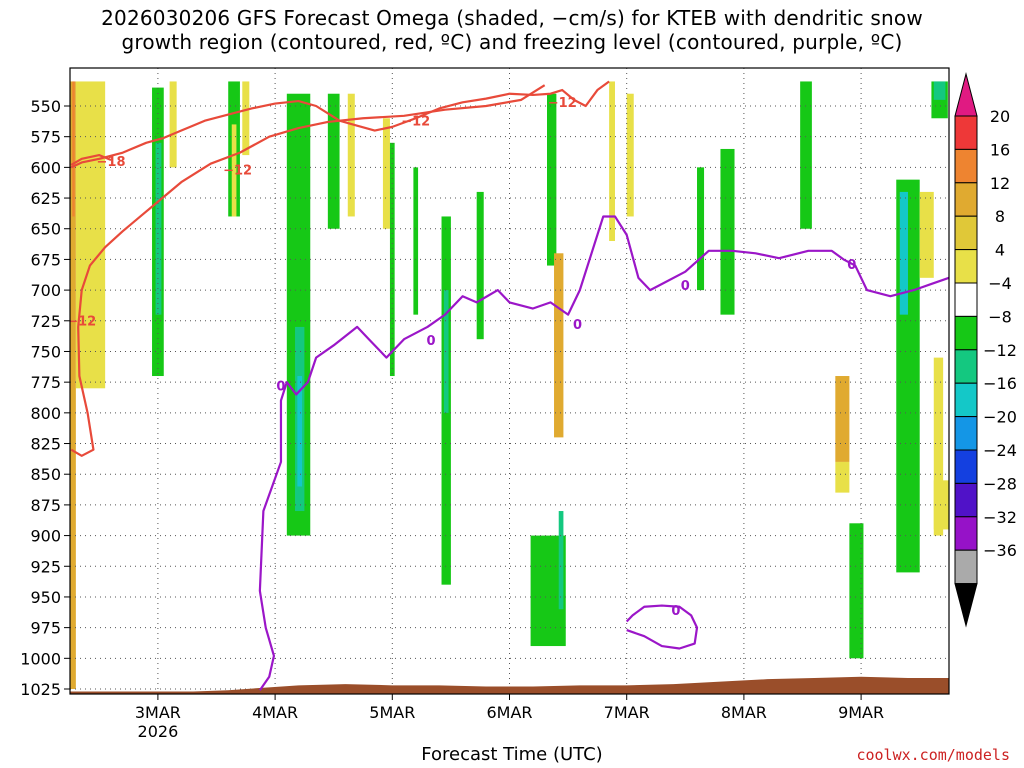 The width and height of the screenshot is (1024, 768). What do you see at coordinates (1000, 417) in the screenshot?
I see `colorbar-label: −20` at bounding box center [1000, 417].